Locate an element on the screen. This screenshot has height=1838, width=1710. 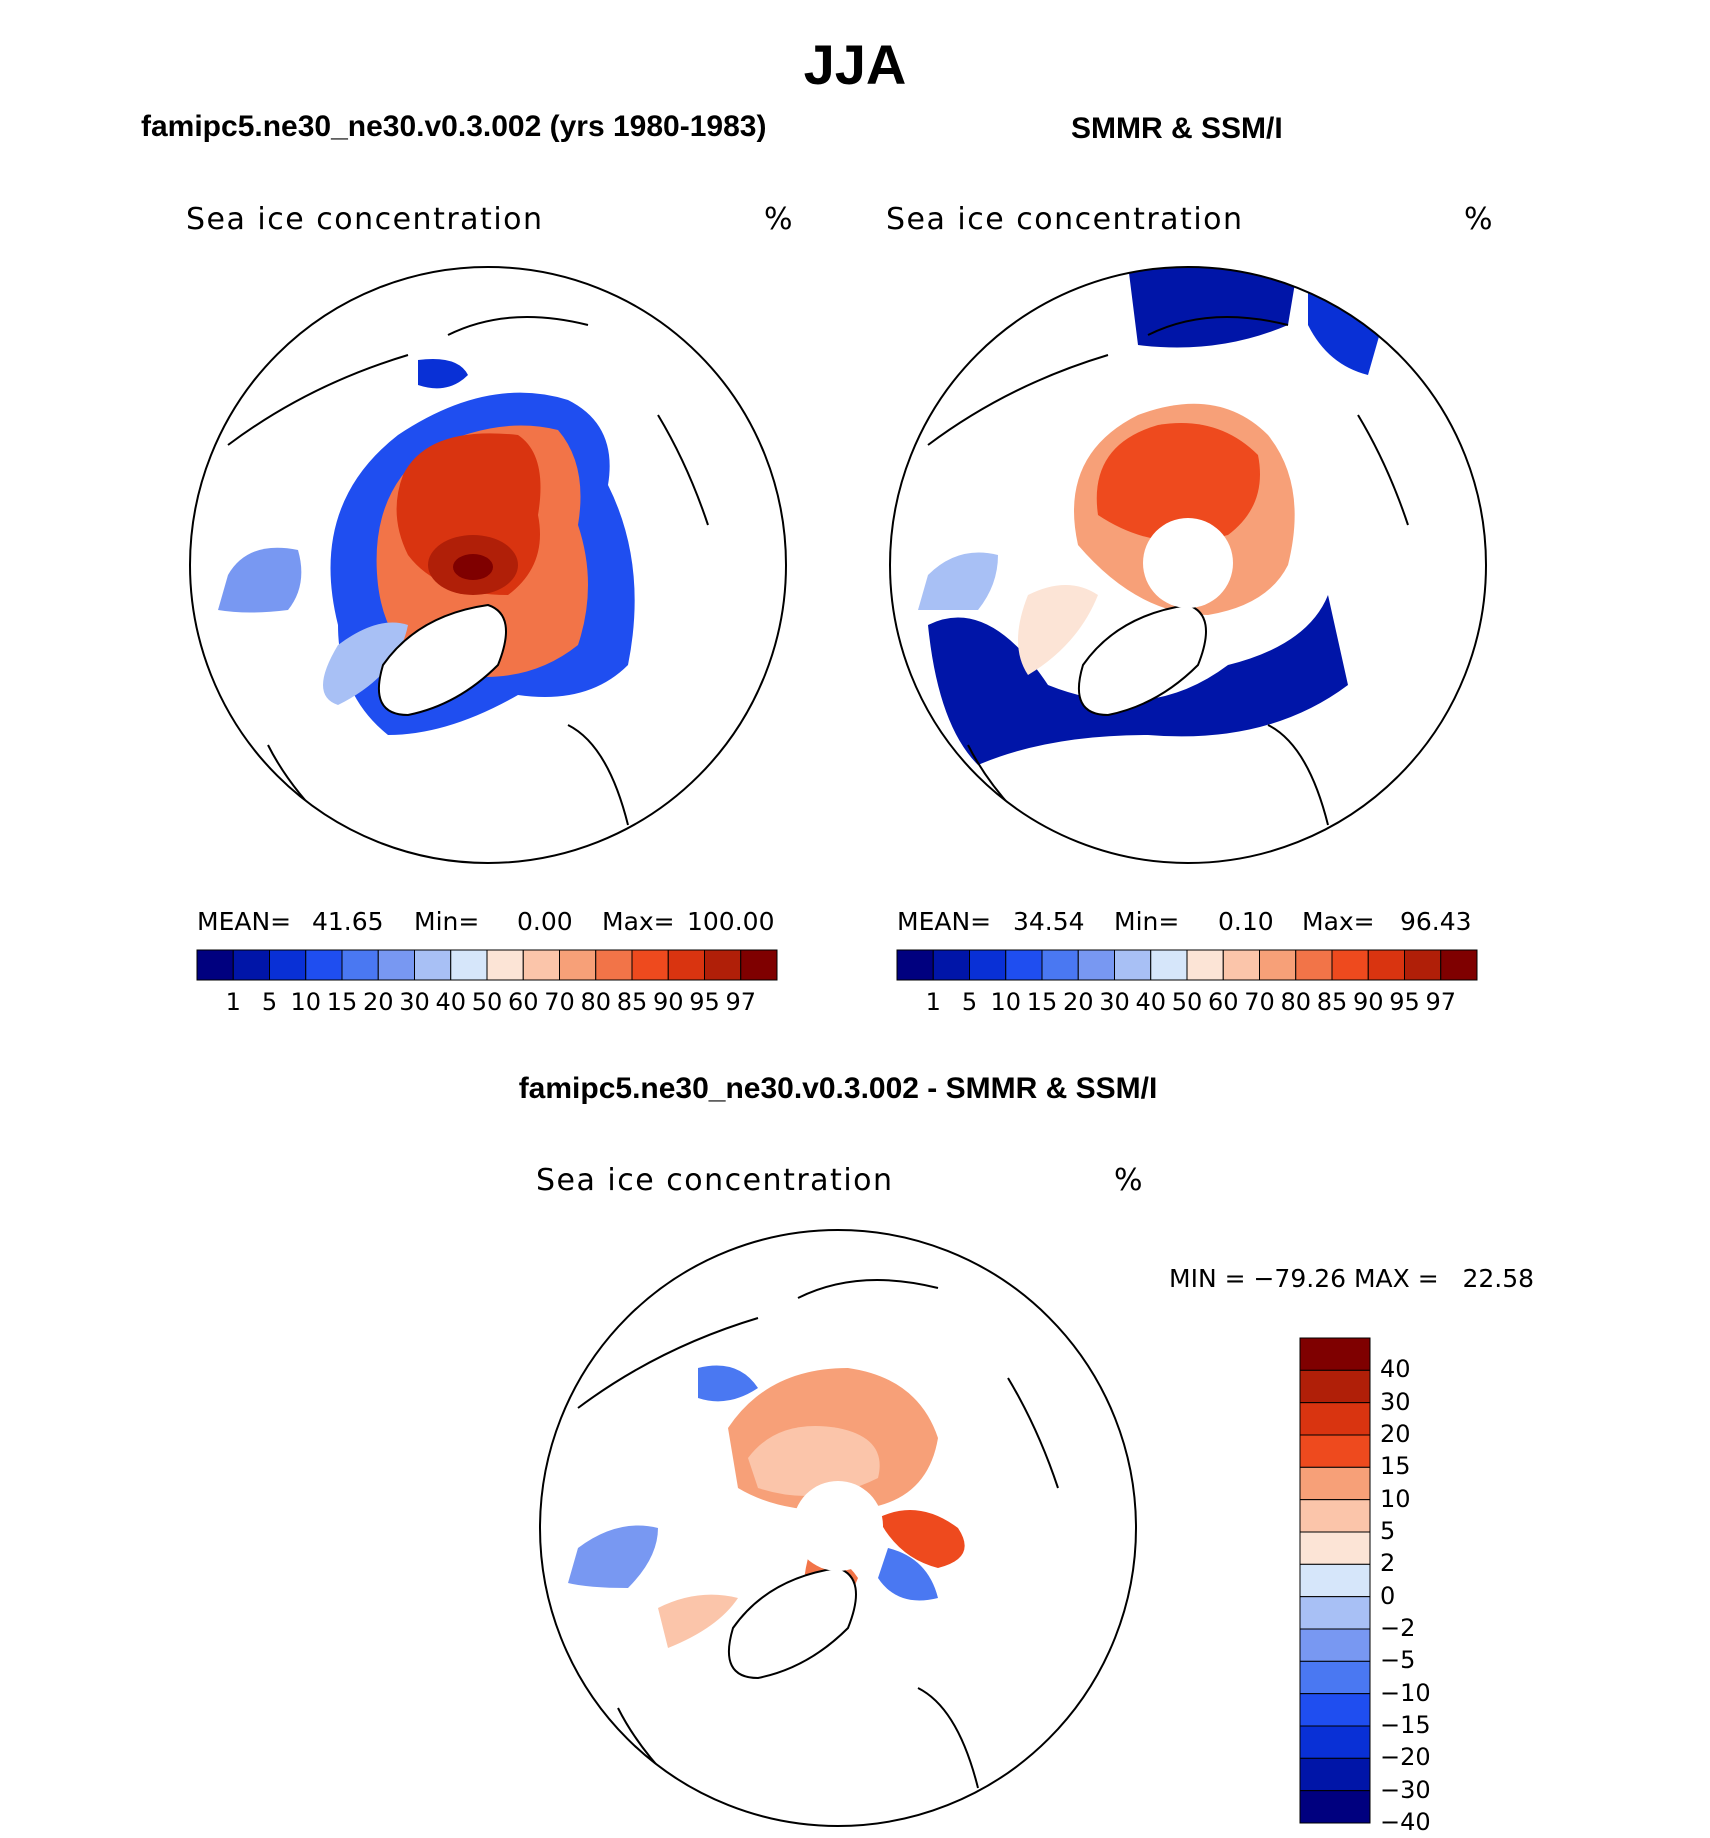
panel-1-colorbar-tick-label: 85 is located at coordinates (632, 1002).